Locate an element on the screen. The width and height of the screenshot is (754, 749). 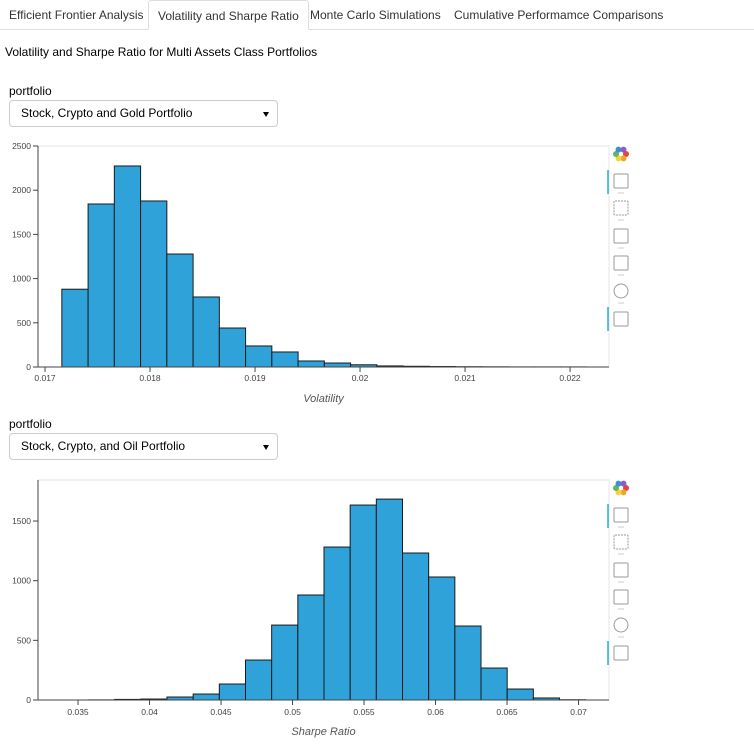
tab: Volatility and Sharpe Ratio is located at coordinates (228, 15).